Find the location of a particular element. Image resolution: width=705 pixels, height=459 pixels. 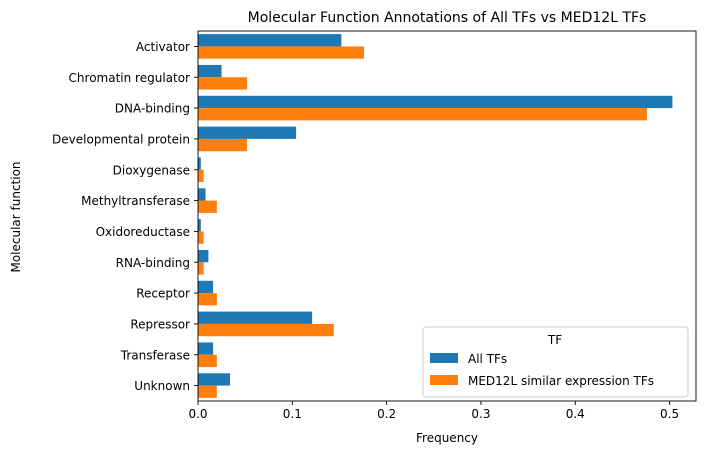

bar-repressor-all-tfs is located at coordinates (255, 317).